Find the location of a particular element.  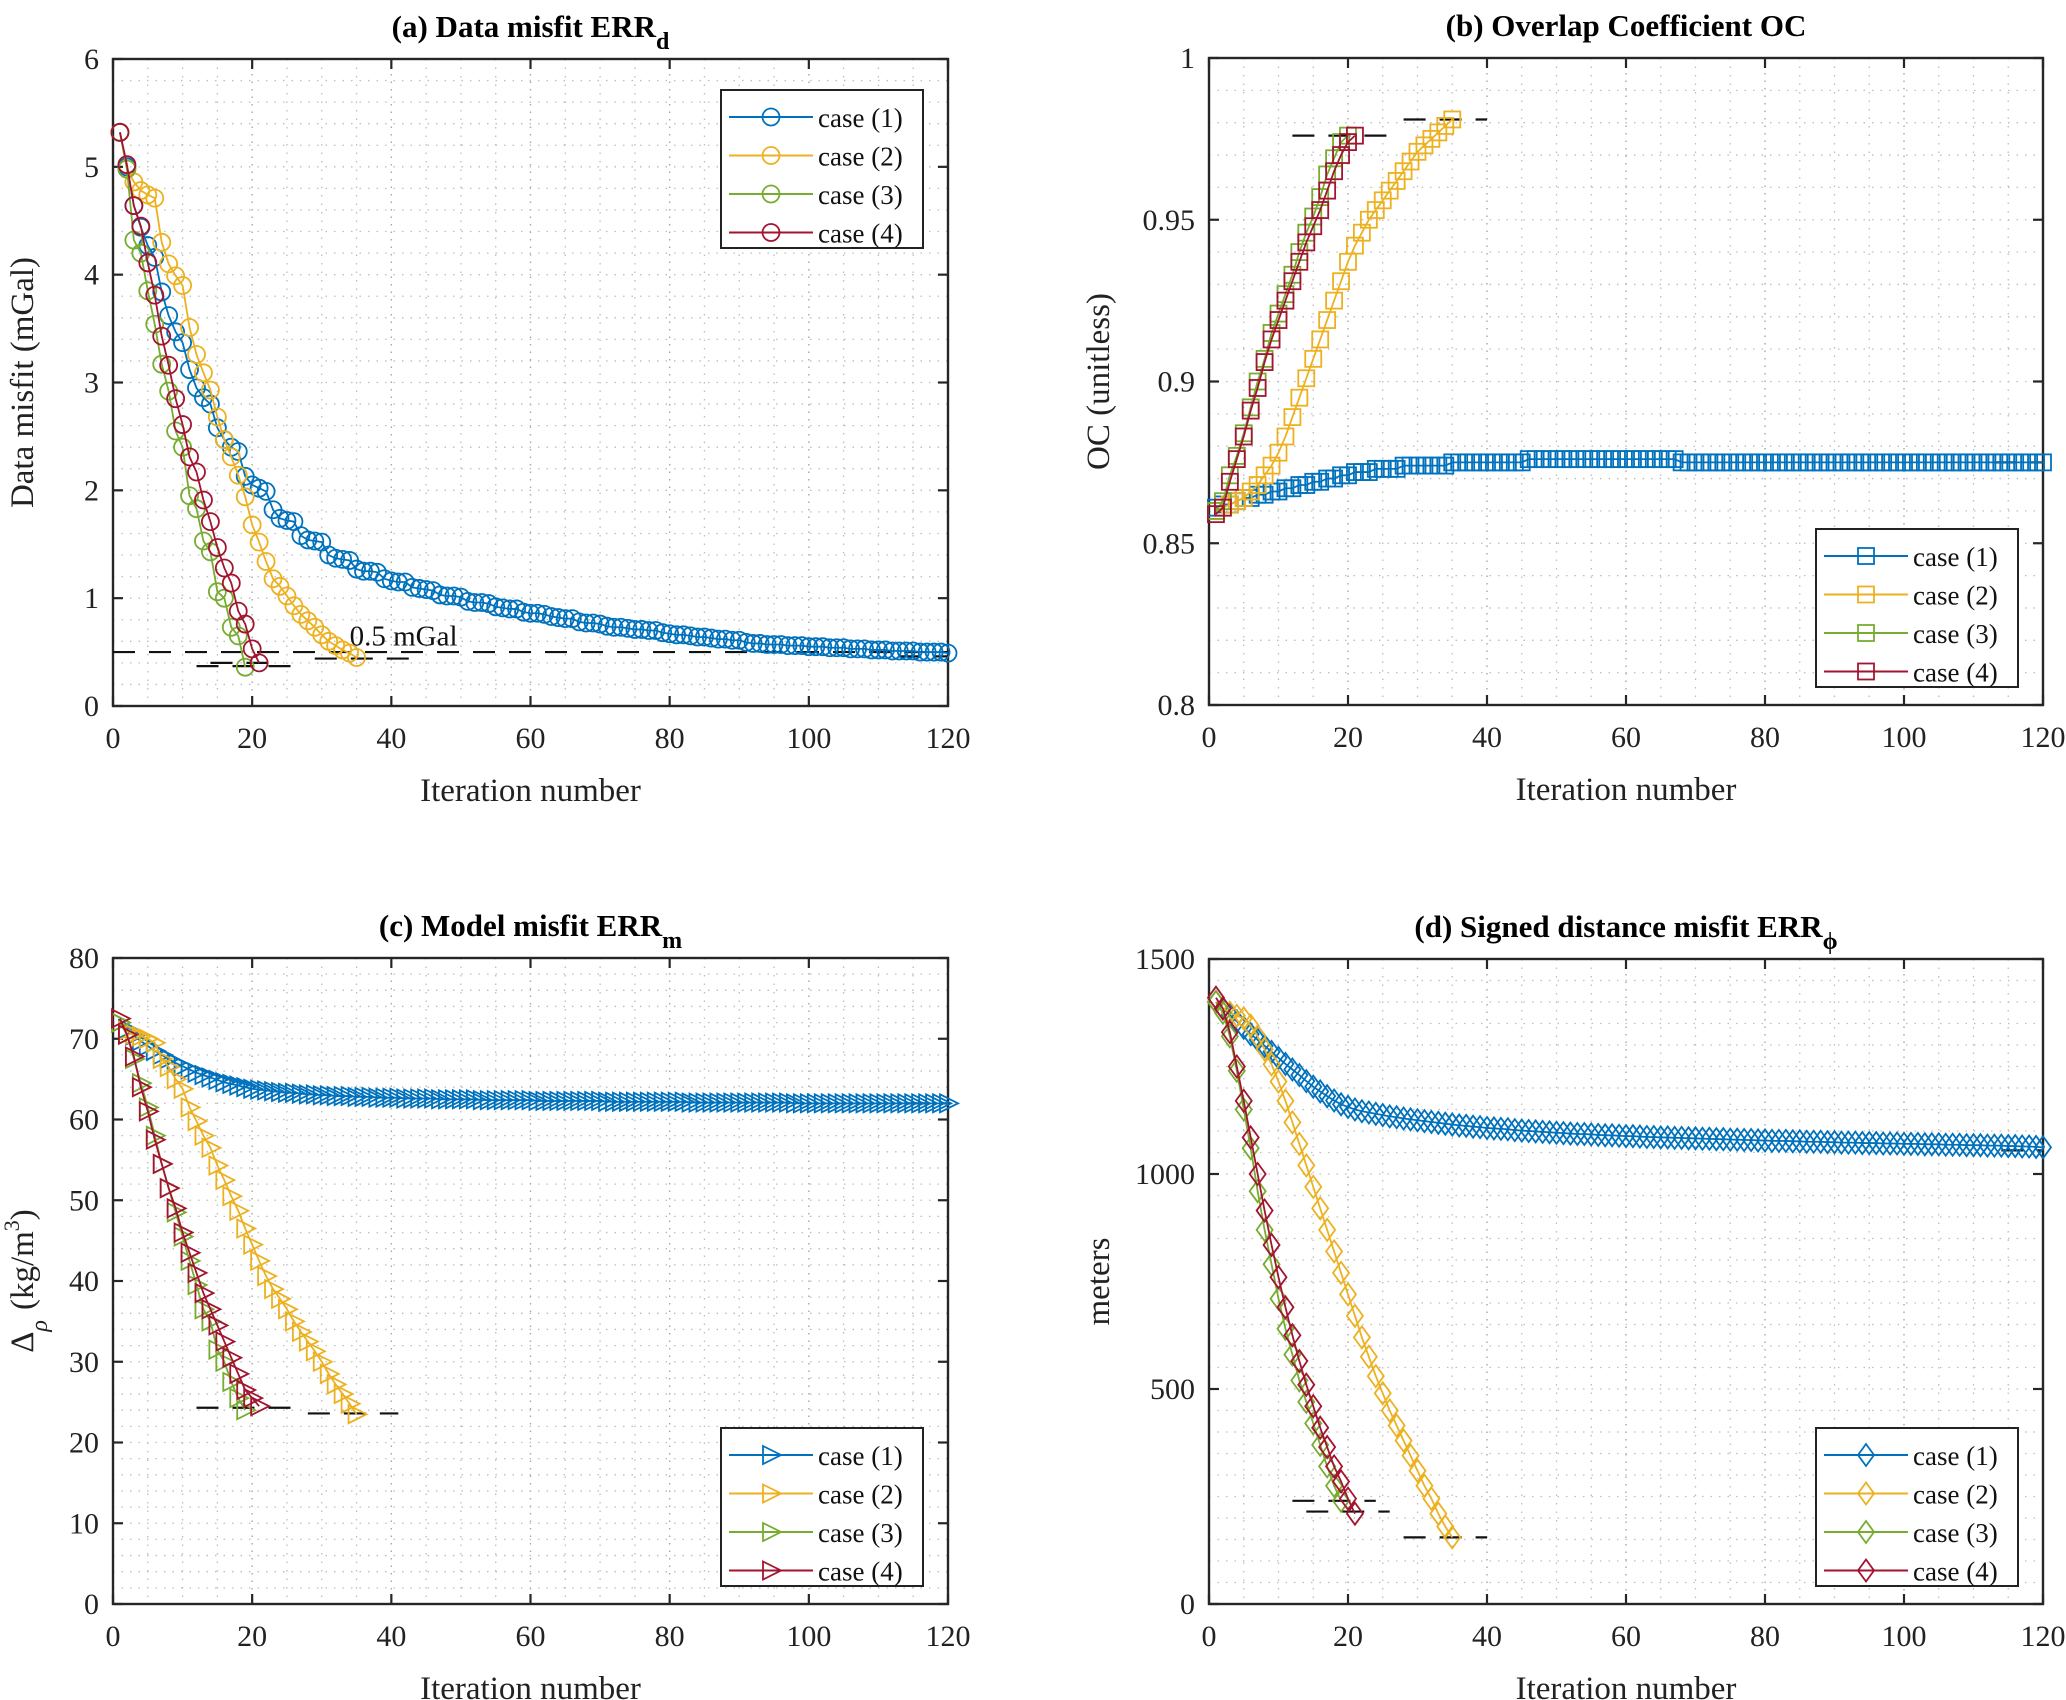

legend-item: case (2) is located at coordinates (816, 157).